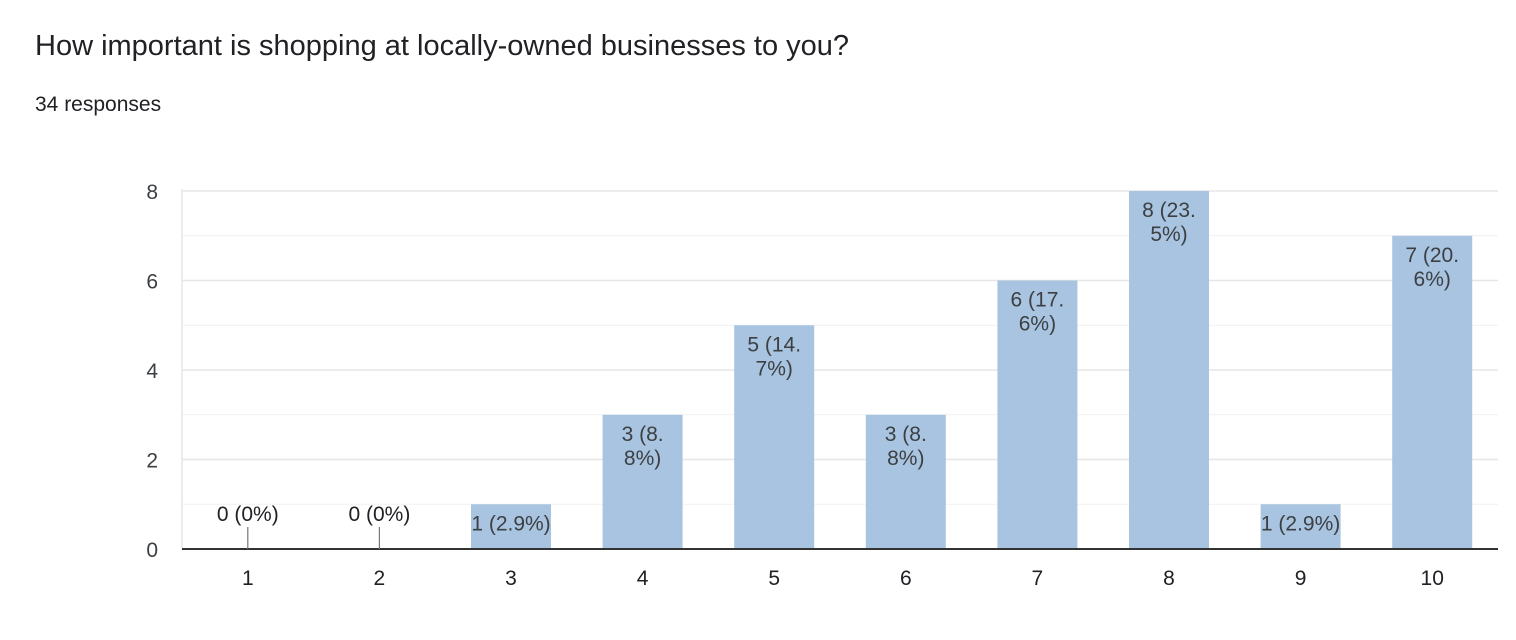  What do you see at coordinates (152, 192) in the screenshot?
I see `y-tick-label: 8` at bounding box center [152, 192].